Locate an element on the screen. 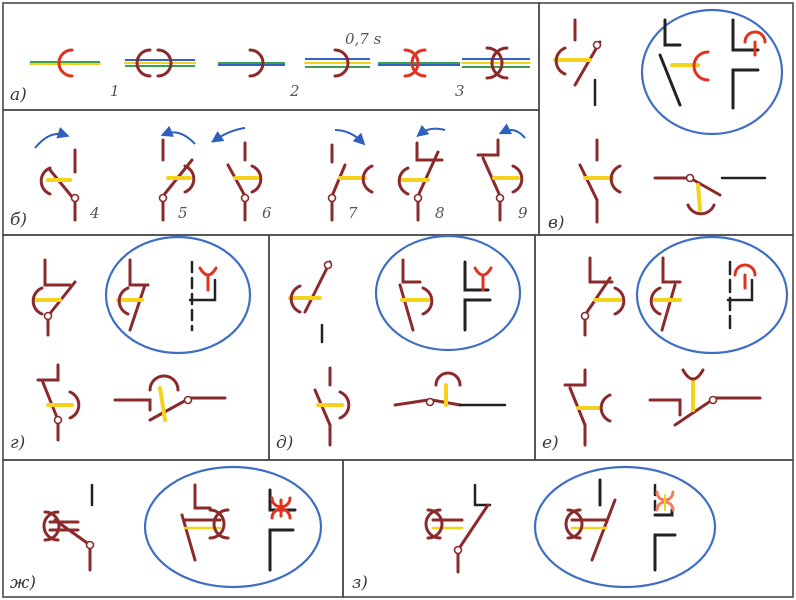  figure-d-right-bottom is located at coordinates (450, 389).